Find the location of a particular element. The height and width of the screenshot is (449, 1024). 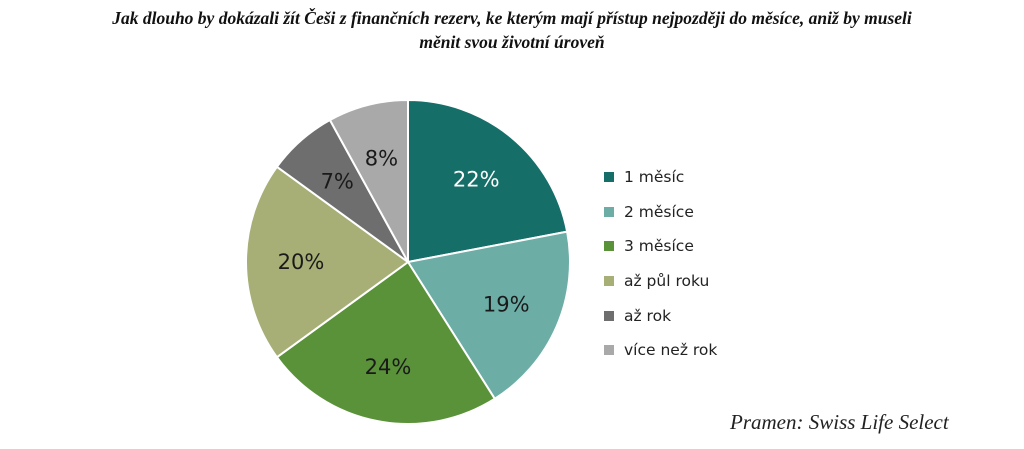

legend-label-1: 1 měsíc is located at coordinates (654, 177).